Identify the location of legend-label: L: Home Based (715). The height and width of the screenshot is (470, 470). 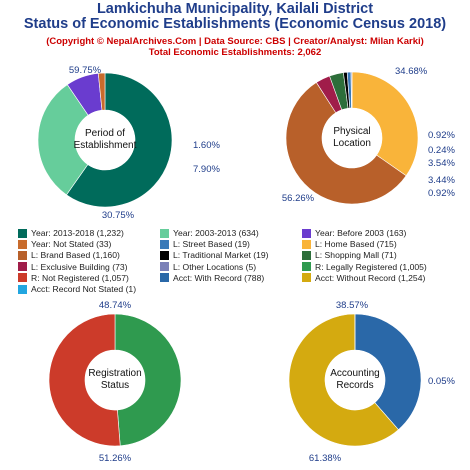
(356, 244).